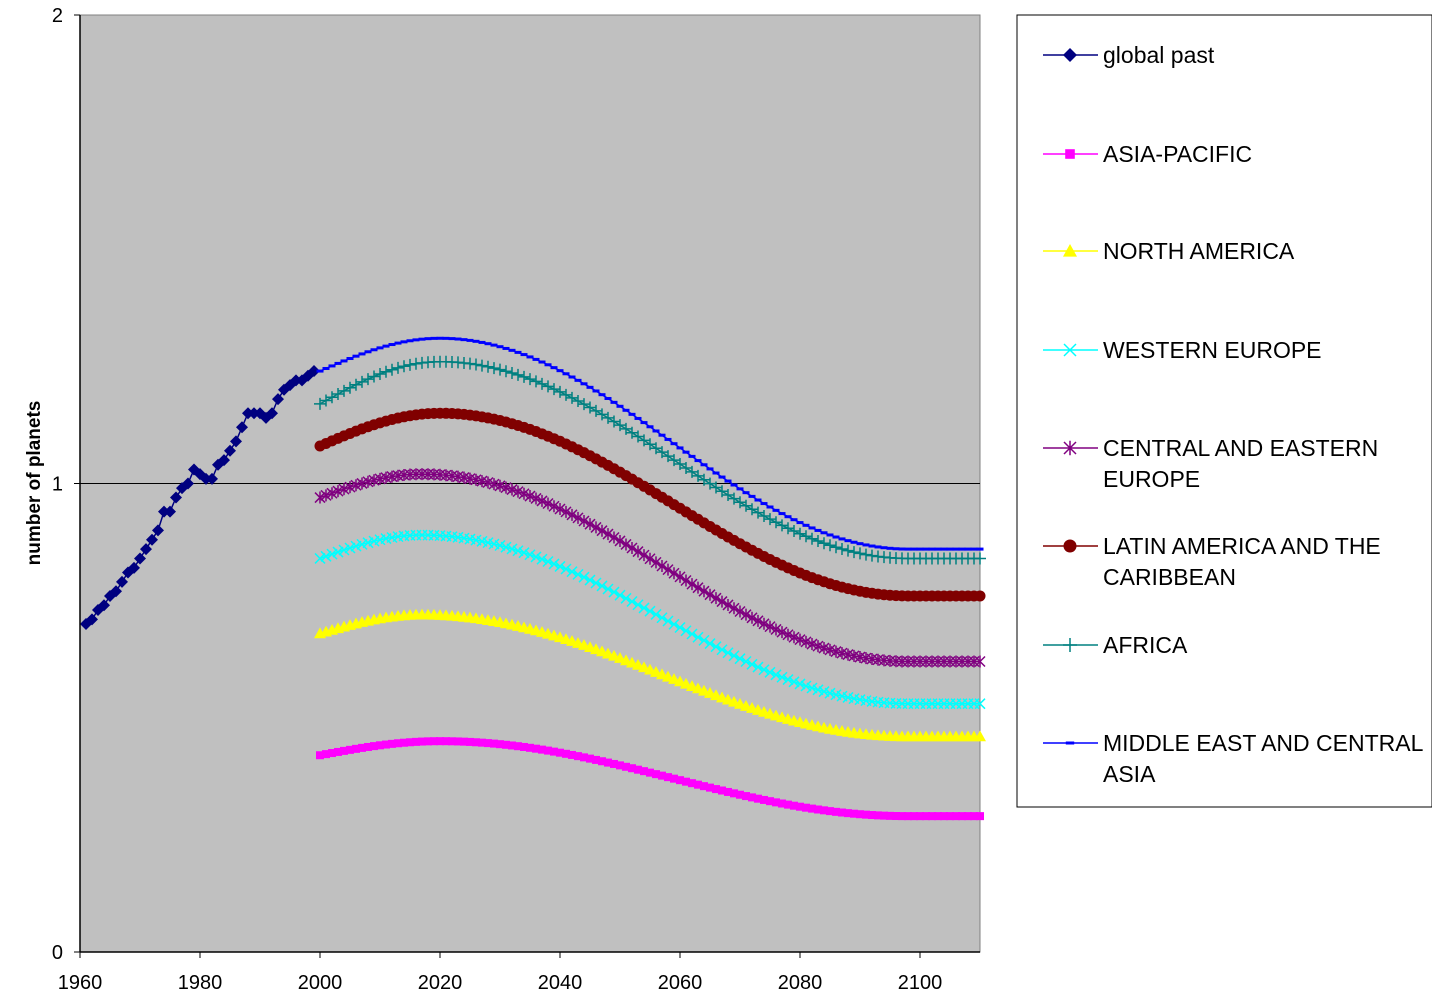 Image resolution: width=1432 pixels, height=1001 pixels. Describe the element at coordinates (1159, 55) in the screenshot. I see `legend-label: global past` at that location.